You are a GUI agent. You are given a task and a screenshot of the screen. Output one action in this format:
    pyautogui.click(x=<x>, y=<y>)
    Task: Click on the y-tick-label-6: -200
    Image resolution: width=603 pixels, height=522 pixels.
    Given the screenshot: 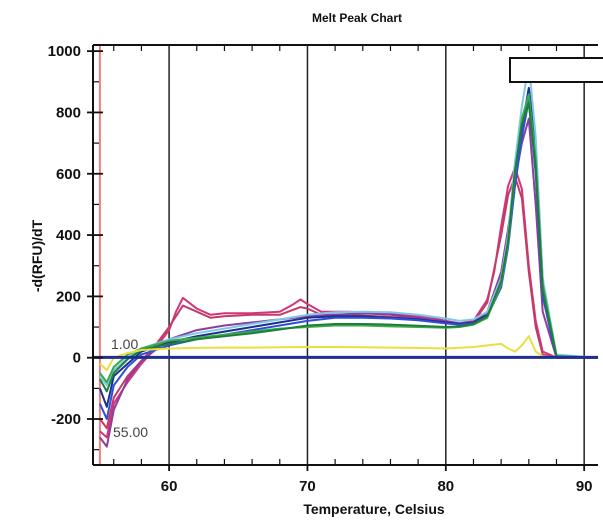 What is the action you would take?
    pyautogui.click(x=66, y=419)
    